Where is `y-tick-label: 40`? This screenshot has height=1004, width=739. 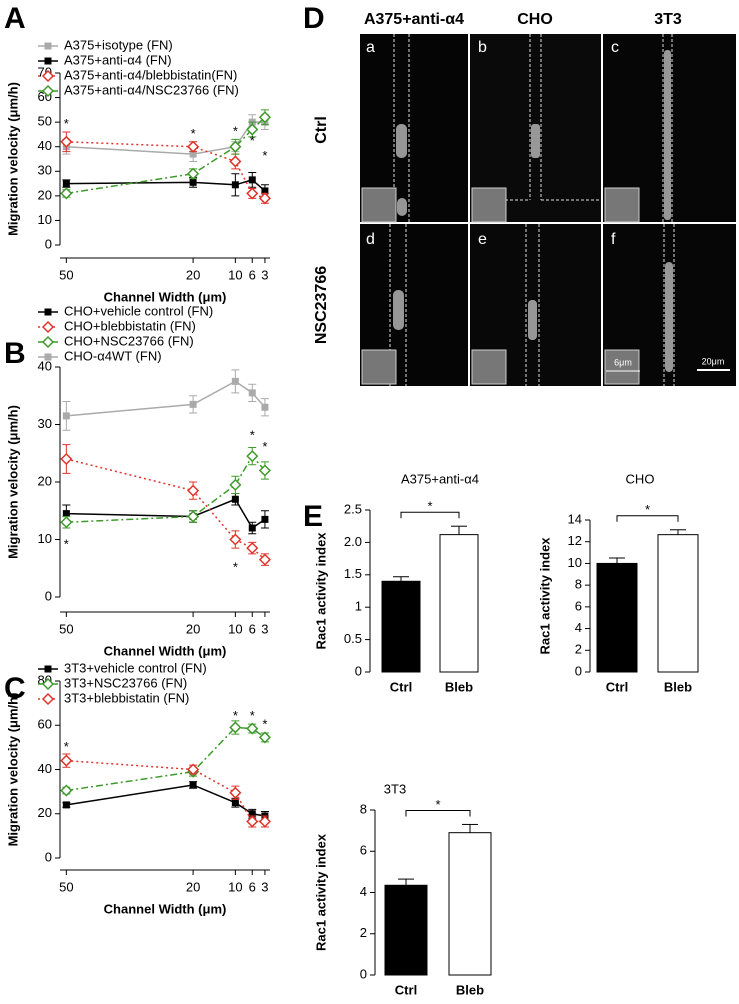
y-tick-label: 40 is located at coordinates (45, 768).